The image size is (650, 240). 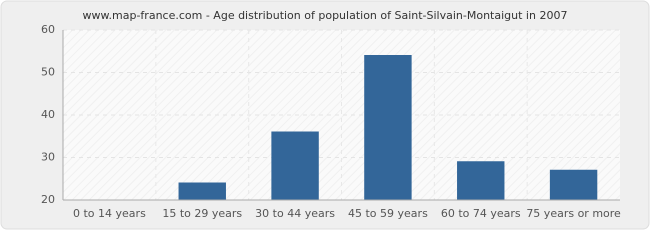 I want to click on x-tick-label: 0 to 14 years, so click(x=109, y=213).